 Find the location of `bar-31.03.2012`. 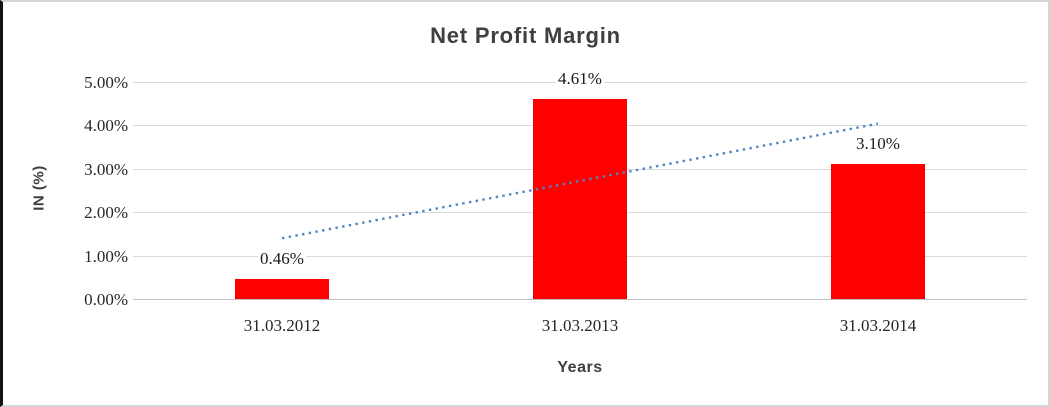

bar-31.03.2012 is located at coordinates (282, 289).